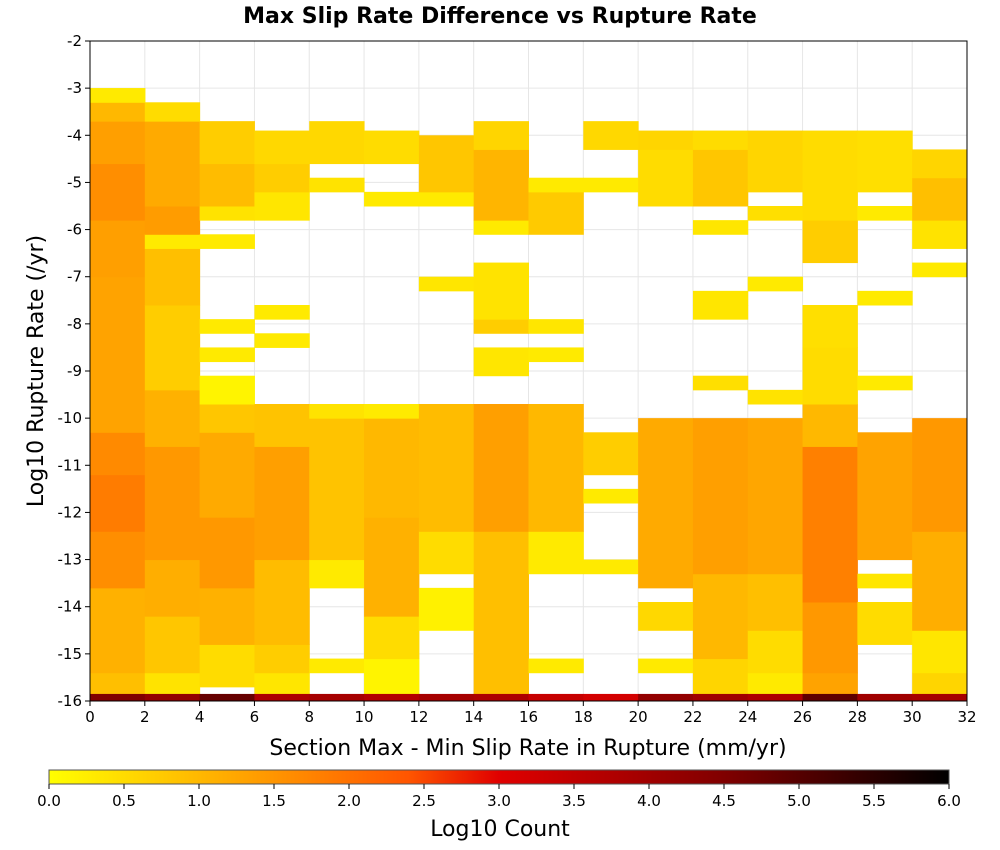  I want to click on x-tick-label-16: 32, so click(966, 717).